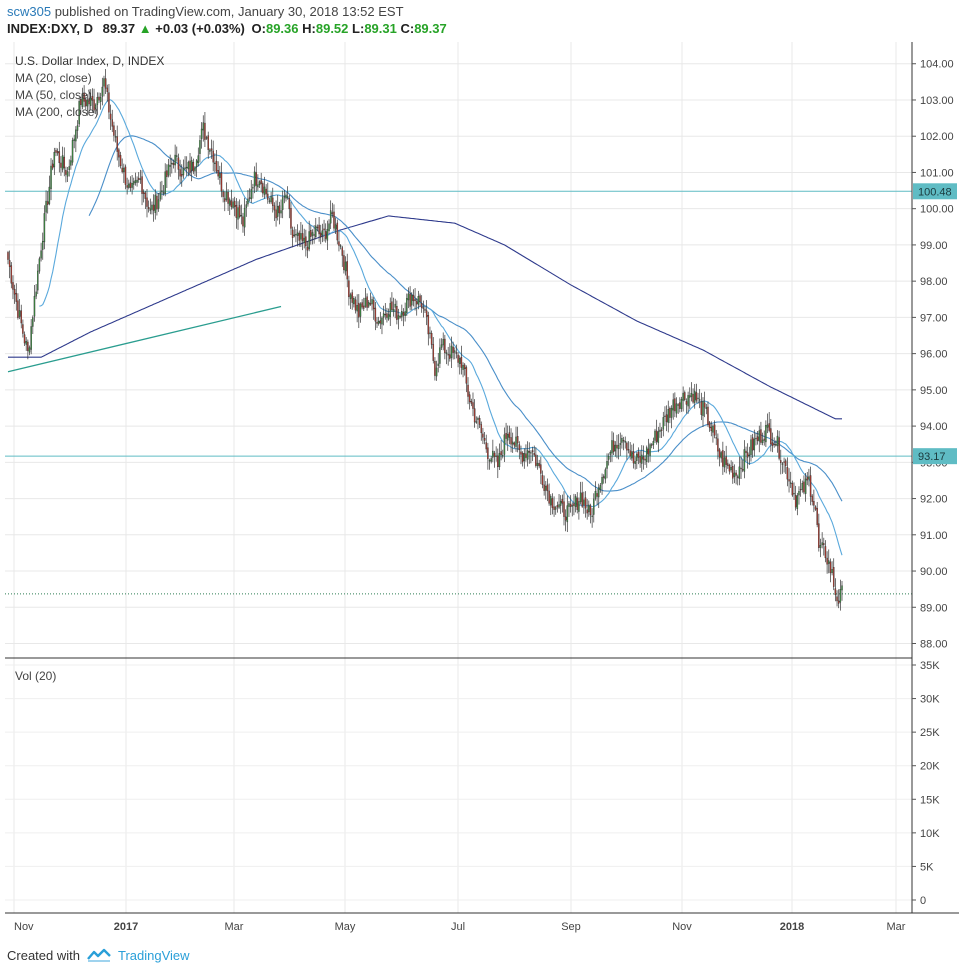 This screenshot has width=964, height=971. What do you see at coordinates (345, 927) in the screenshot?
I see `x-tick-label: May` at bounding box center [345, 927].